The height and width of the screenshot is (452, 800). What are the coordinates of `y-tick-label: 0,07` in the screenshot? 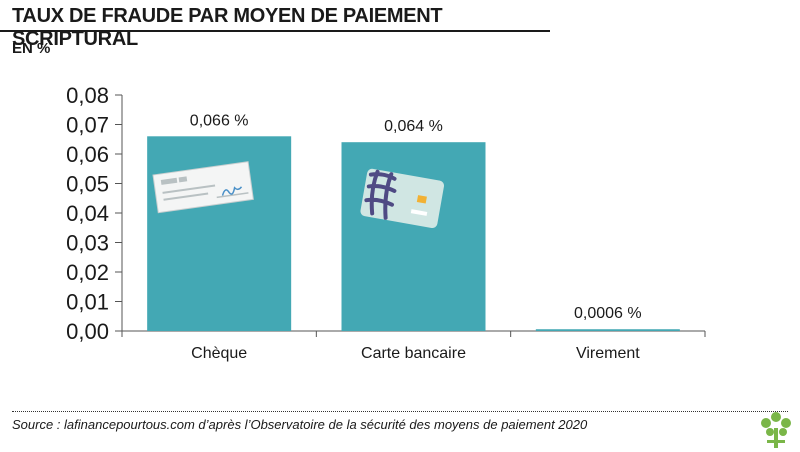 It's located at (87, 125).